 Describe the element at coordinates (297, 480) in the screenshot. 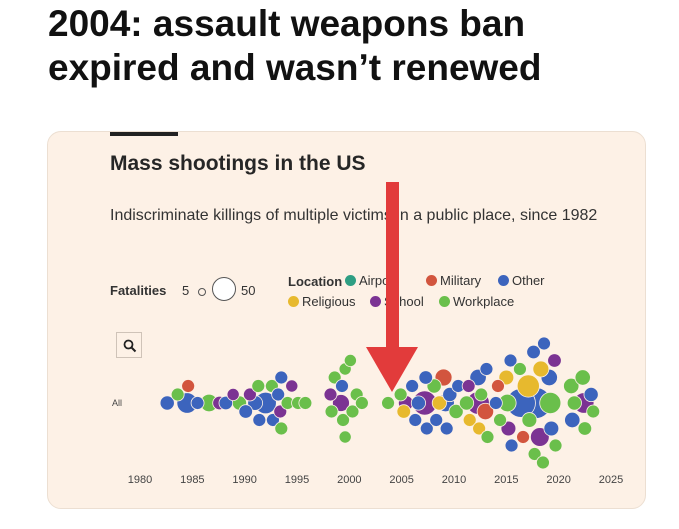

I see `x-tick-label: 1995` at that location.